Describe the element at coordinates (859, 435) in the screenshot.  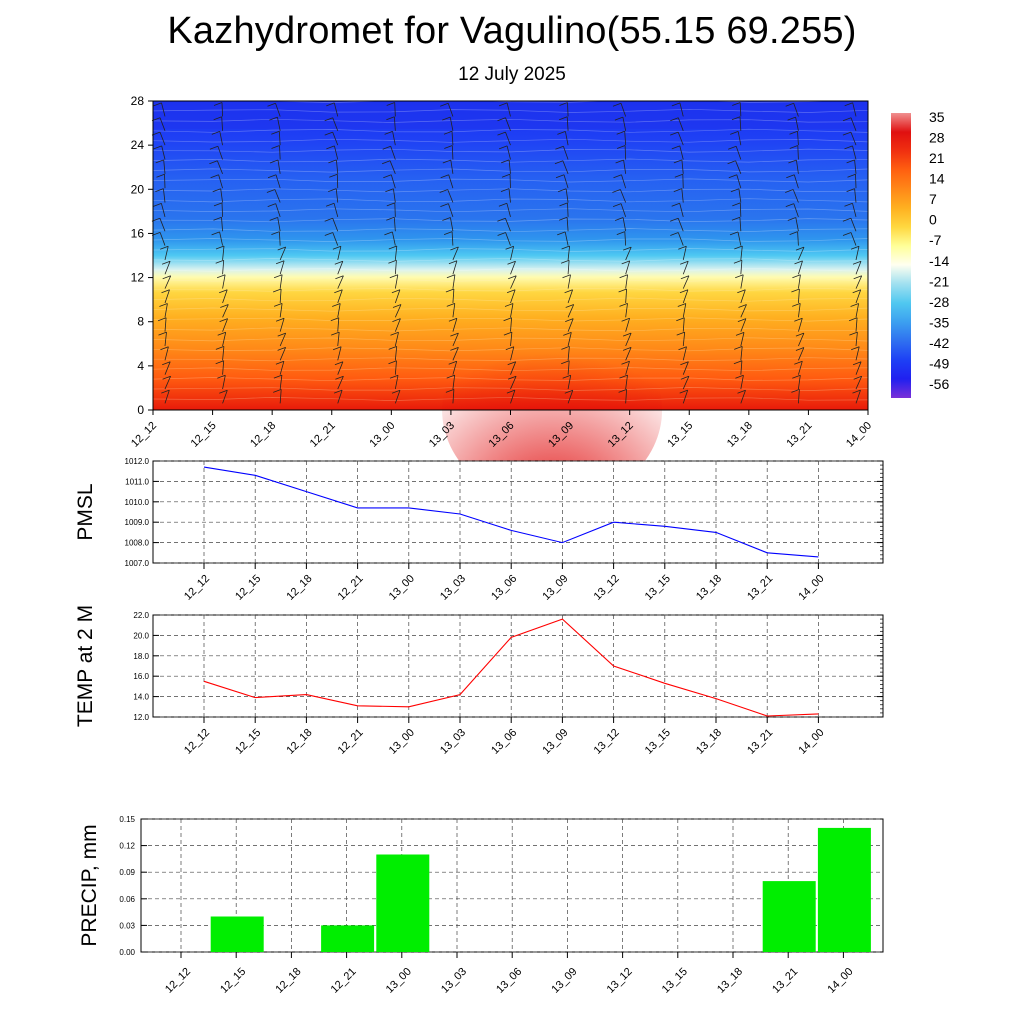
I see `x-tick-label: 14_00` at that location.